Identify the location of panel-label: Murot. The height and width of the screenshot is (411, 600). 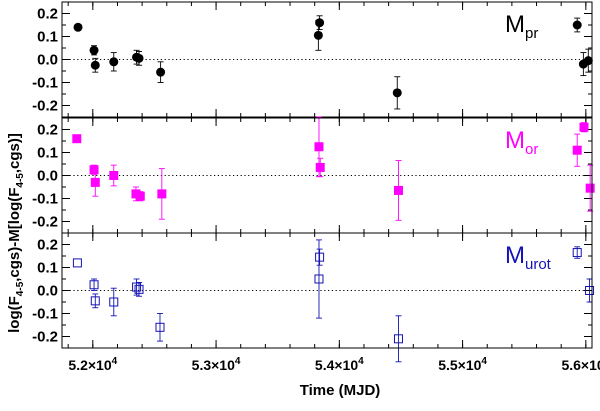
(528, 257).